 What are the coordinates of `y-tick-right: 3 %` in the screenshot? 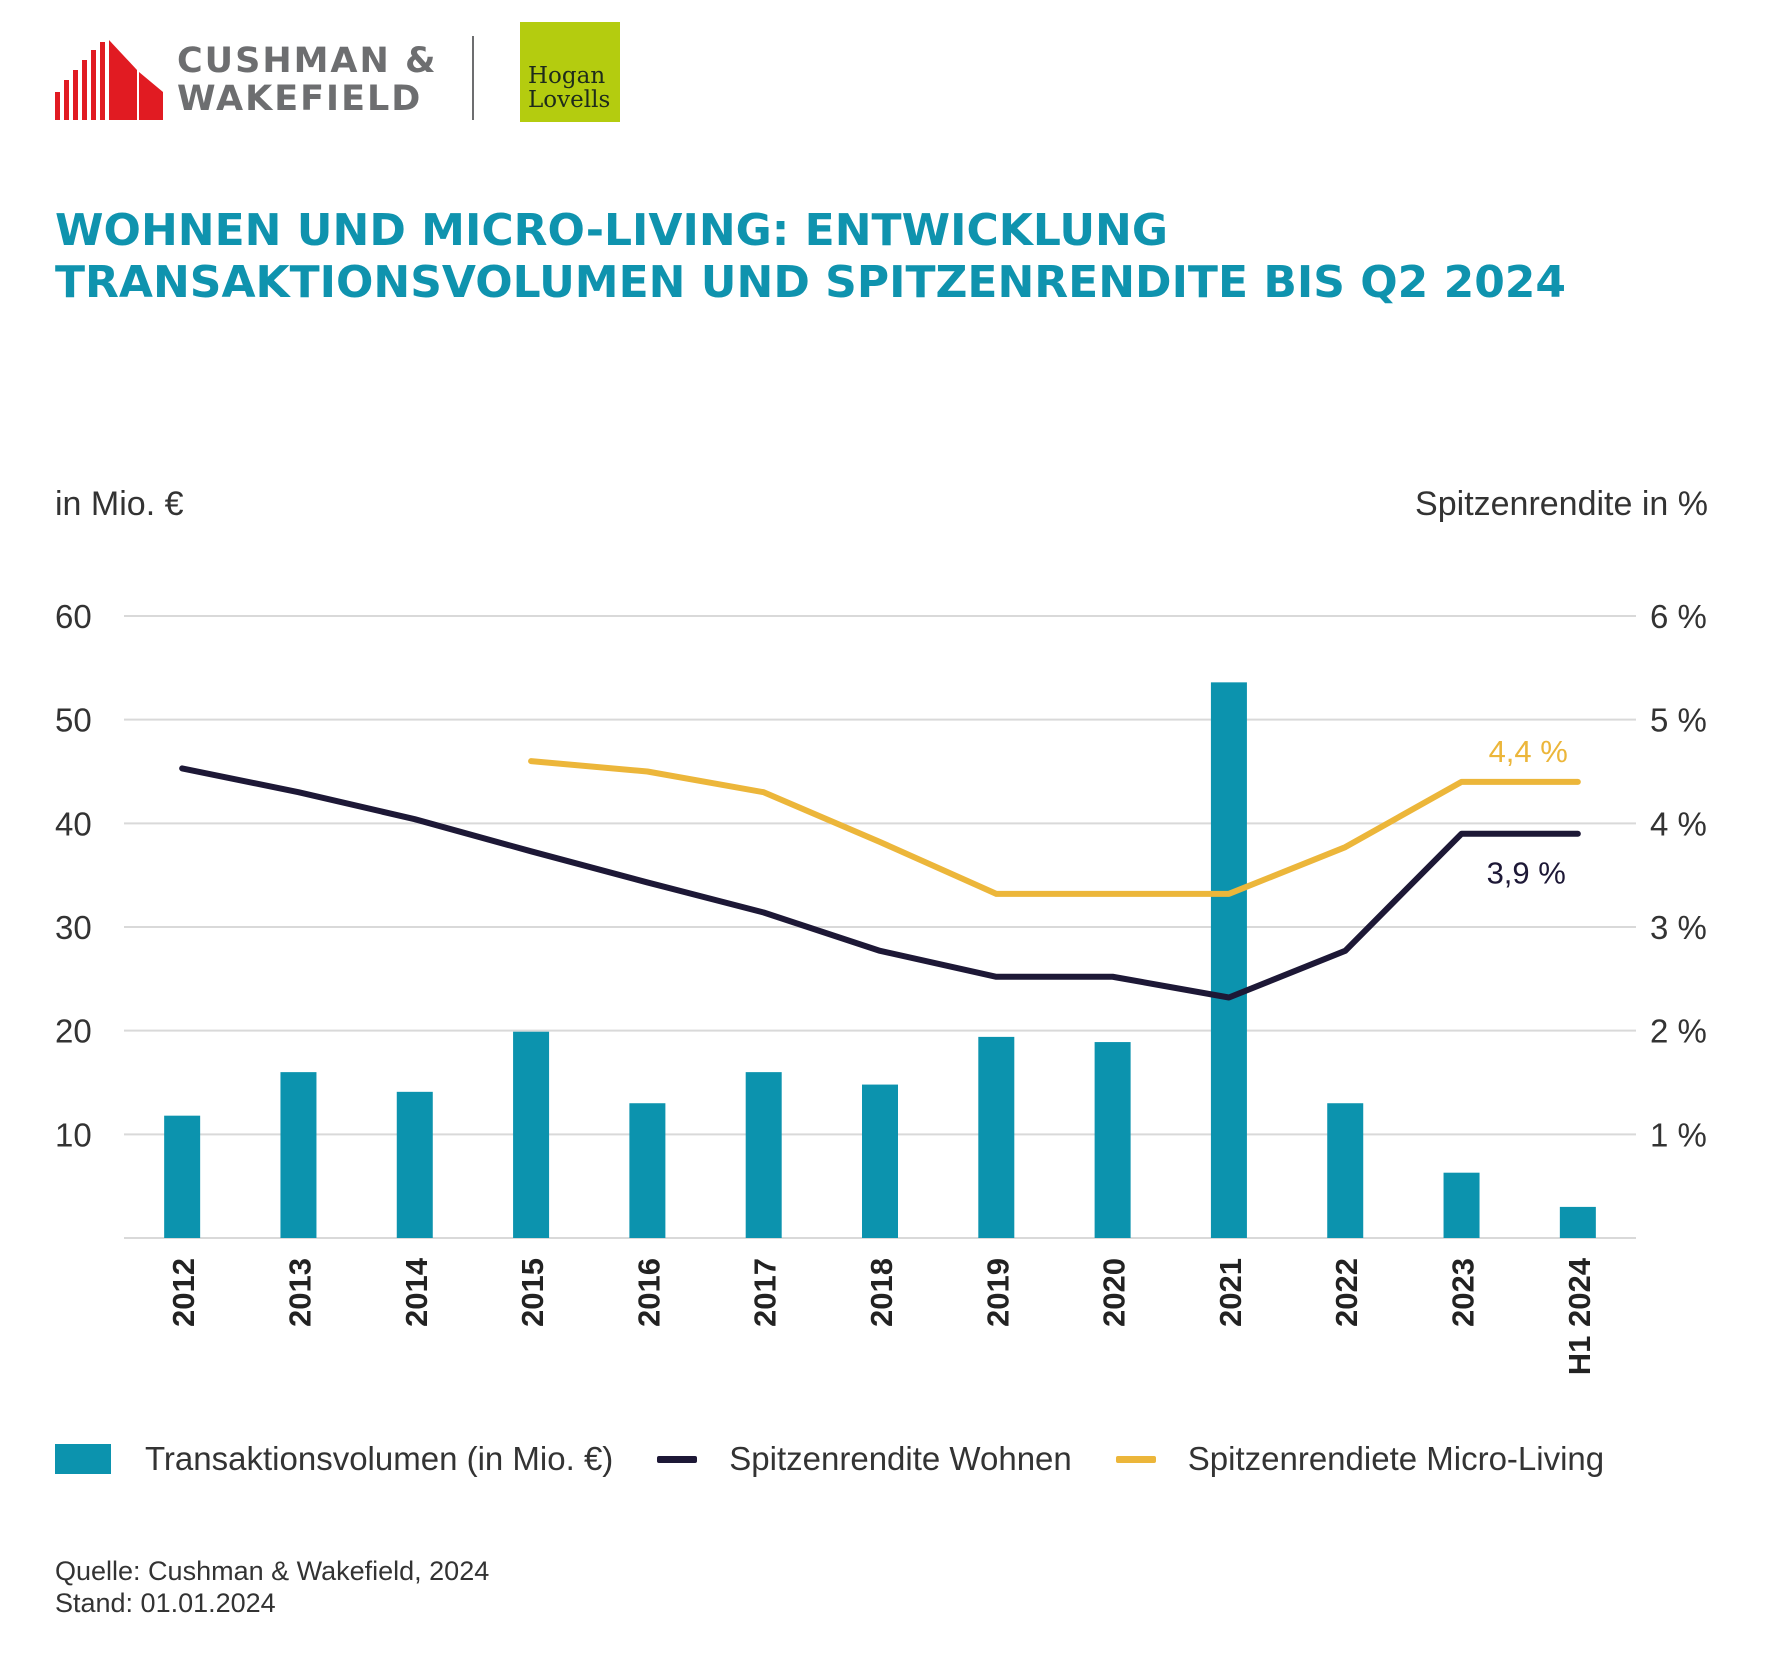 It's located at (1678, 927).